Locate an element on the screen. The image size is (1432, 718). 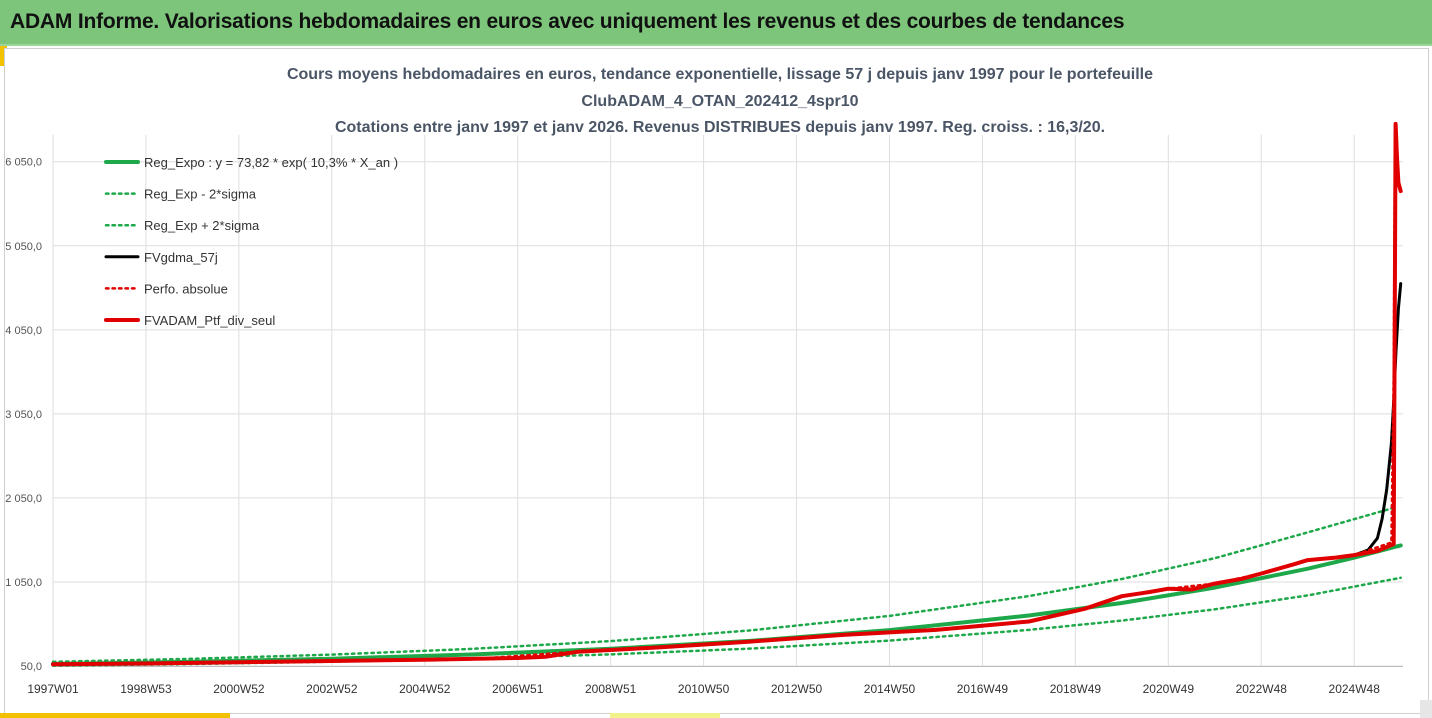
x-tick-label: 1998W53 is located at coordinates (146, 689).